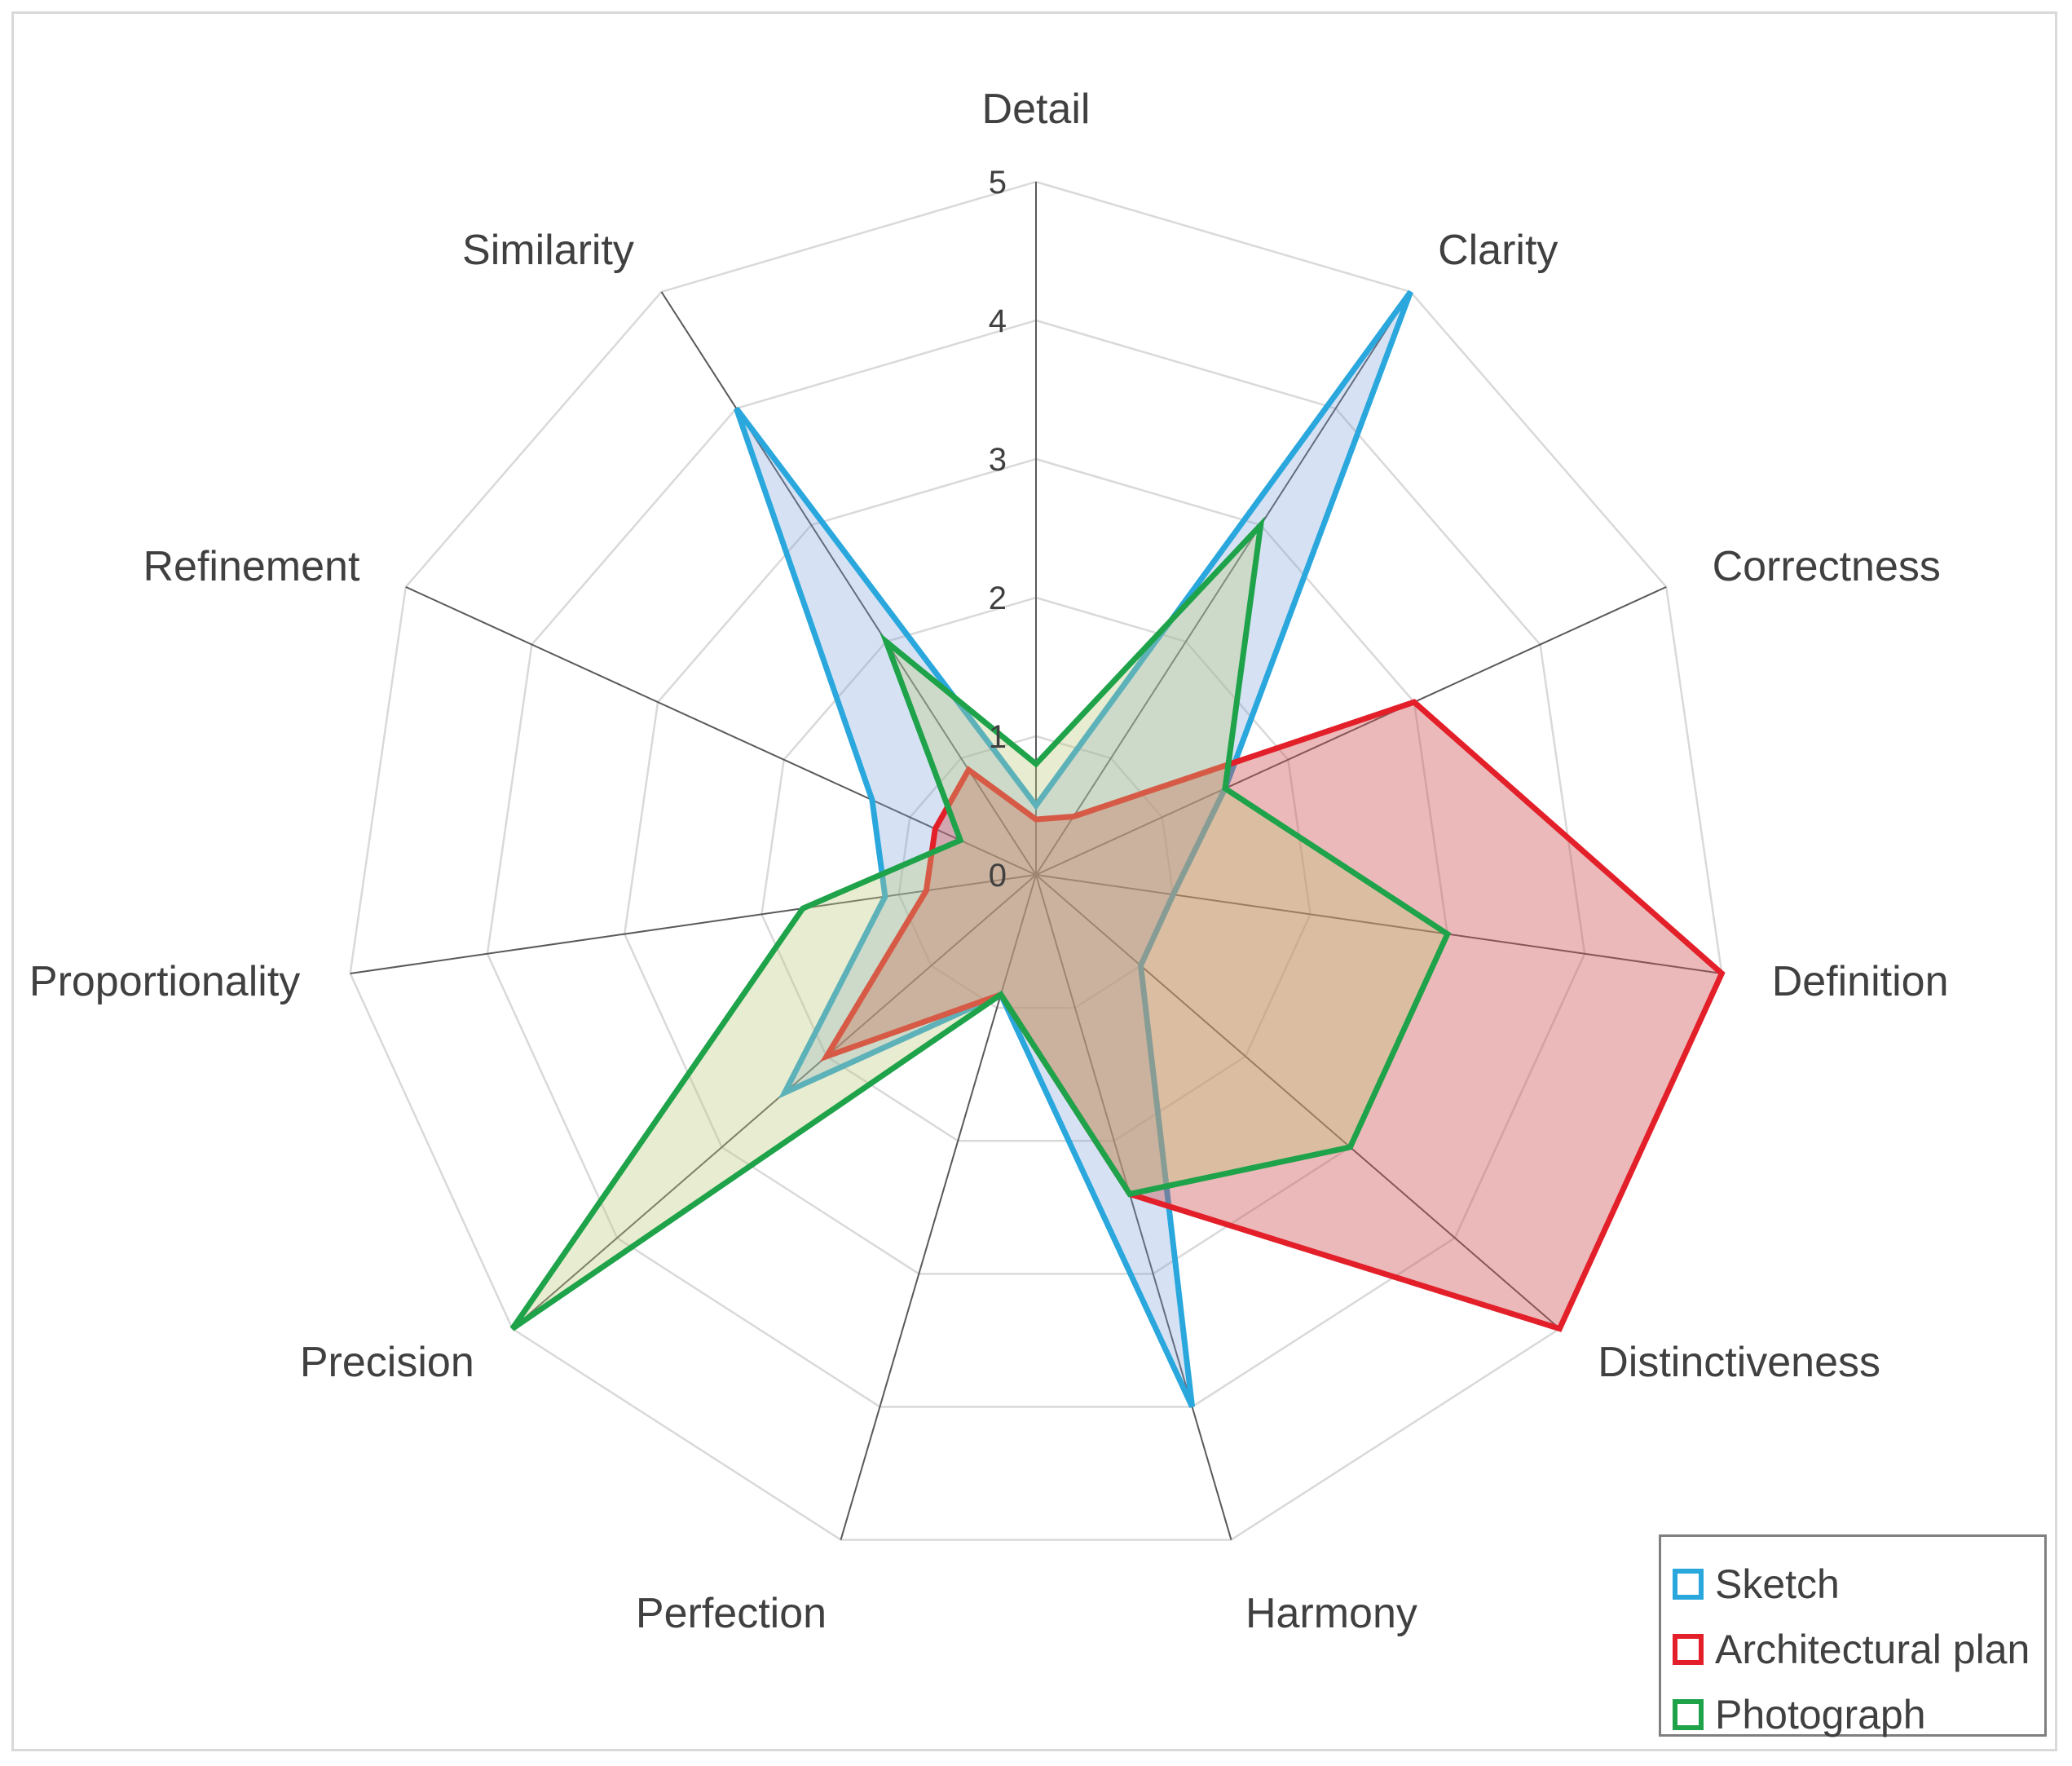 The image size is (2072, 1766). I want to click on spoke-distinctiveness, so click(1298, 1102).